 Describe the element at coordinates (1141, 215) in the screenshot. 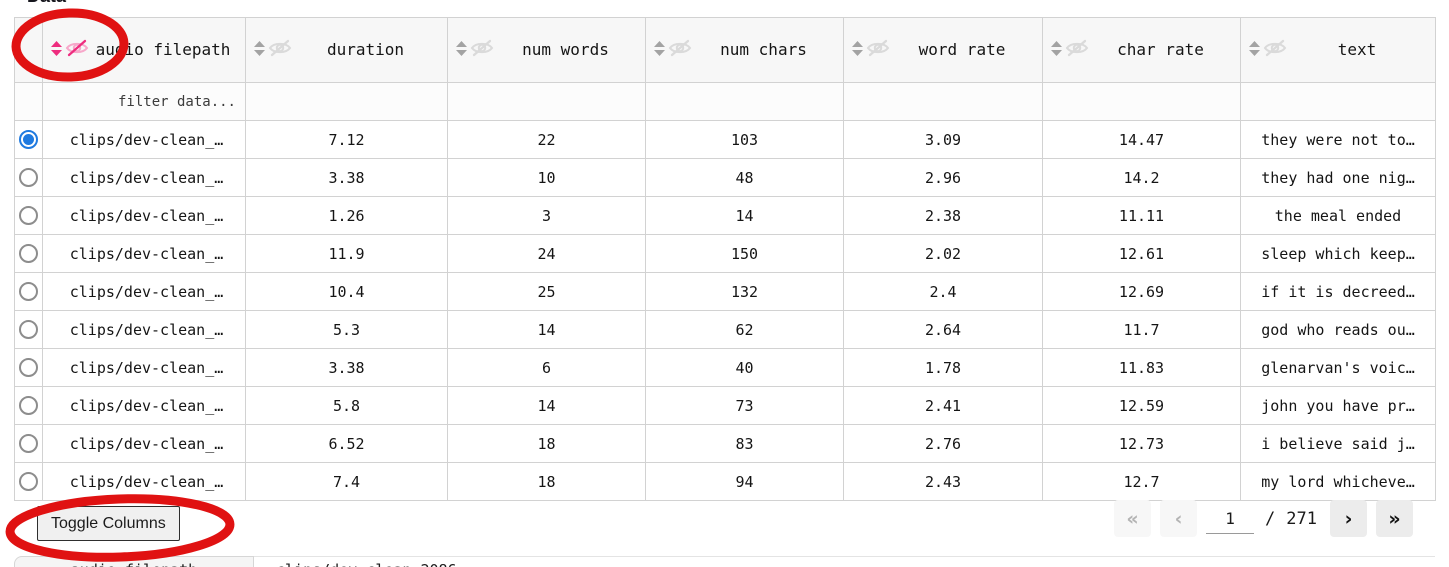

I see `cell-char_rate: 11.11` at that location.